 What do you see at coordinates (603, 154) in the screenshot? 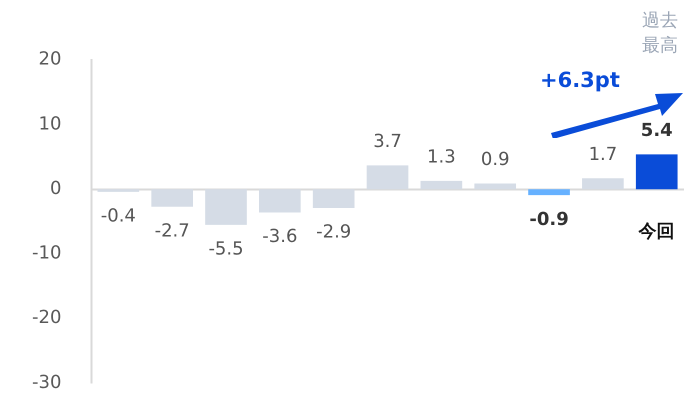
I see `data-label: 1.7` at bounding box center [603, 154].